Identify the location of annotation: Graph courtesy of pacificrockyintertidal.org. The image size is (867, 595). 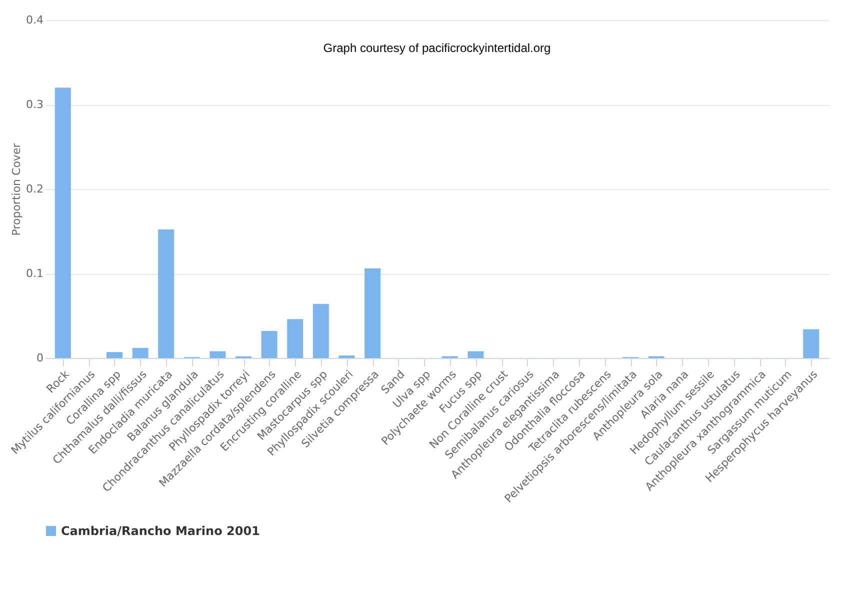
(437, 48).